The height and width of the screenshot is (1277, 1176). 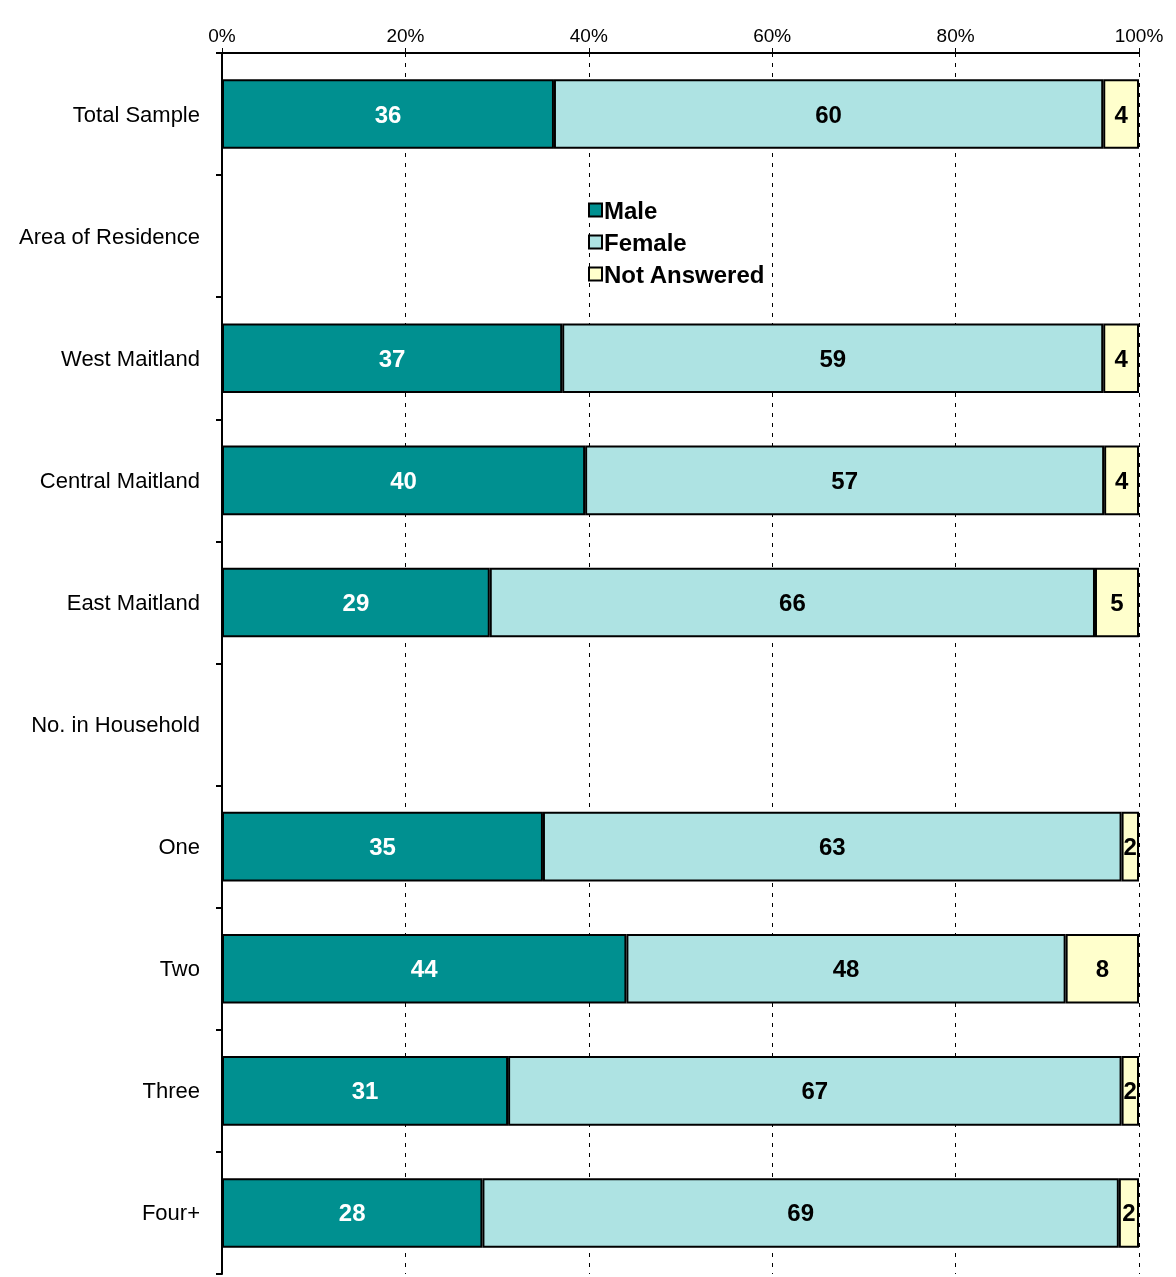 I want to click on data-label: 5, so click(x=1117, y=602).